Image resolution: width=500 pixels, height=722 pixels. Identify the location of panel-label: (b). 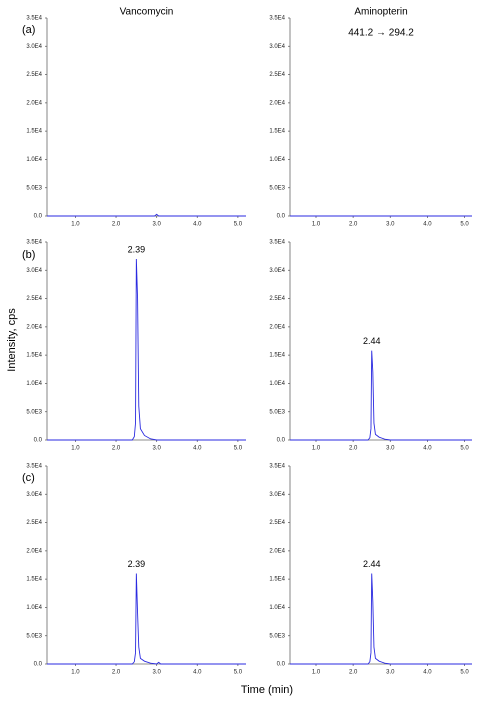
(28, 255).